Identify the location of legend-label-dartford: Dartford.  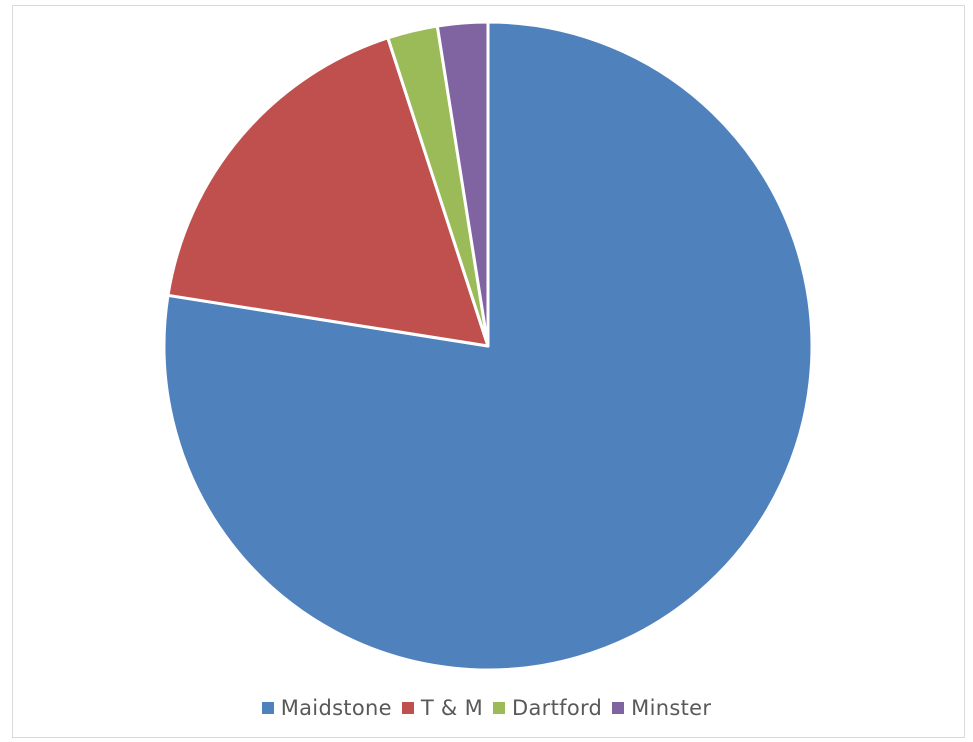
(557, 708).